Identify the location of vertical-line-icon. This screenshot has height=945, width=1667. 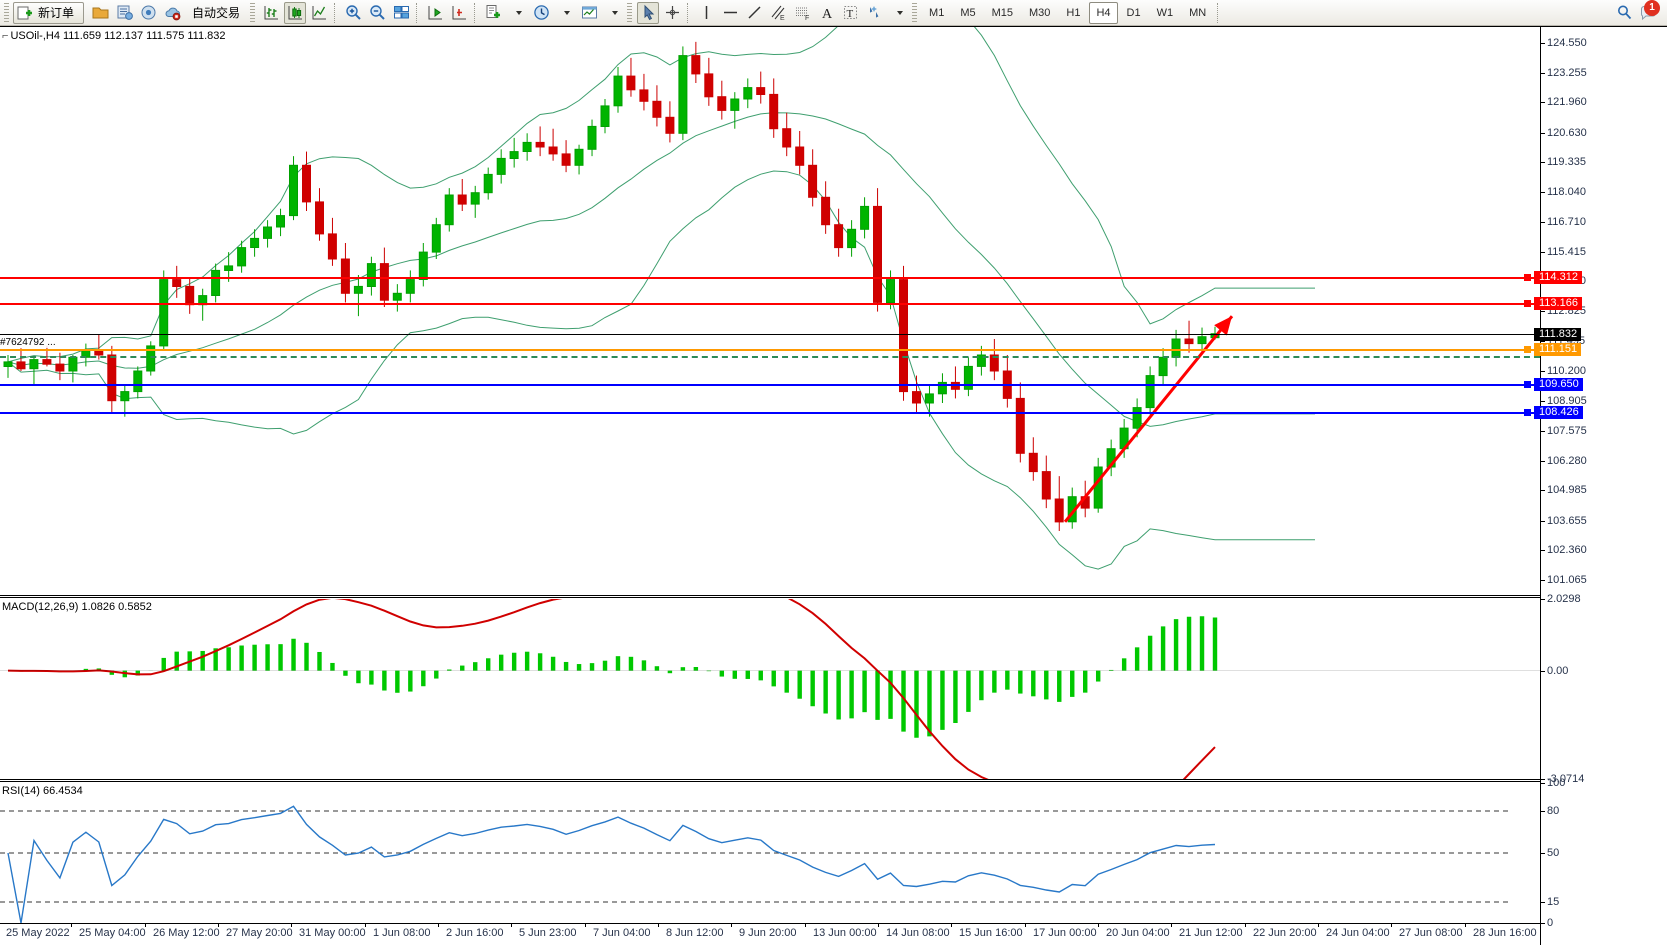
(706, 12).